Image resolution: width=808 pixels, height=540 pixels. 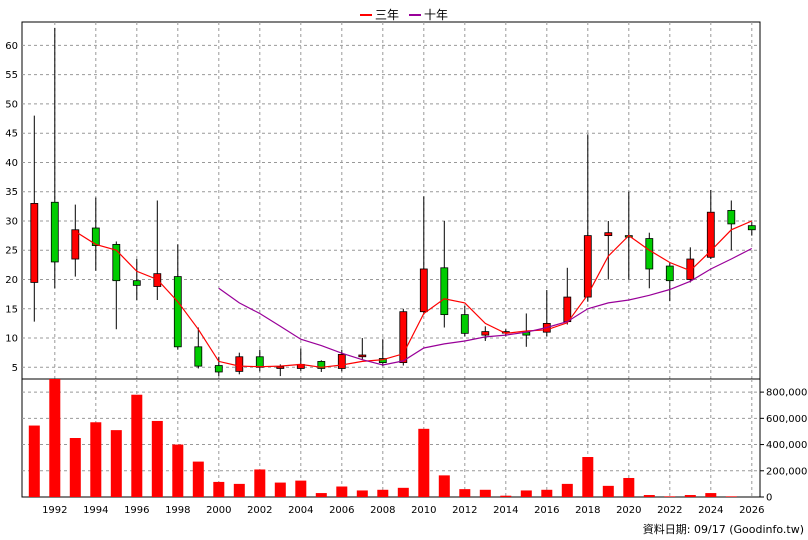 What do you see at coordinates (11, 339) in the screenshot?
I see `price-tick-label: 10` at bounding box center [11, 339].